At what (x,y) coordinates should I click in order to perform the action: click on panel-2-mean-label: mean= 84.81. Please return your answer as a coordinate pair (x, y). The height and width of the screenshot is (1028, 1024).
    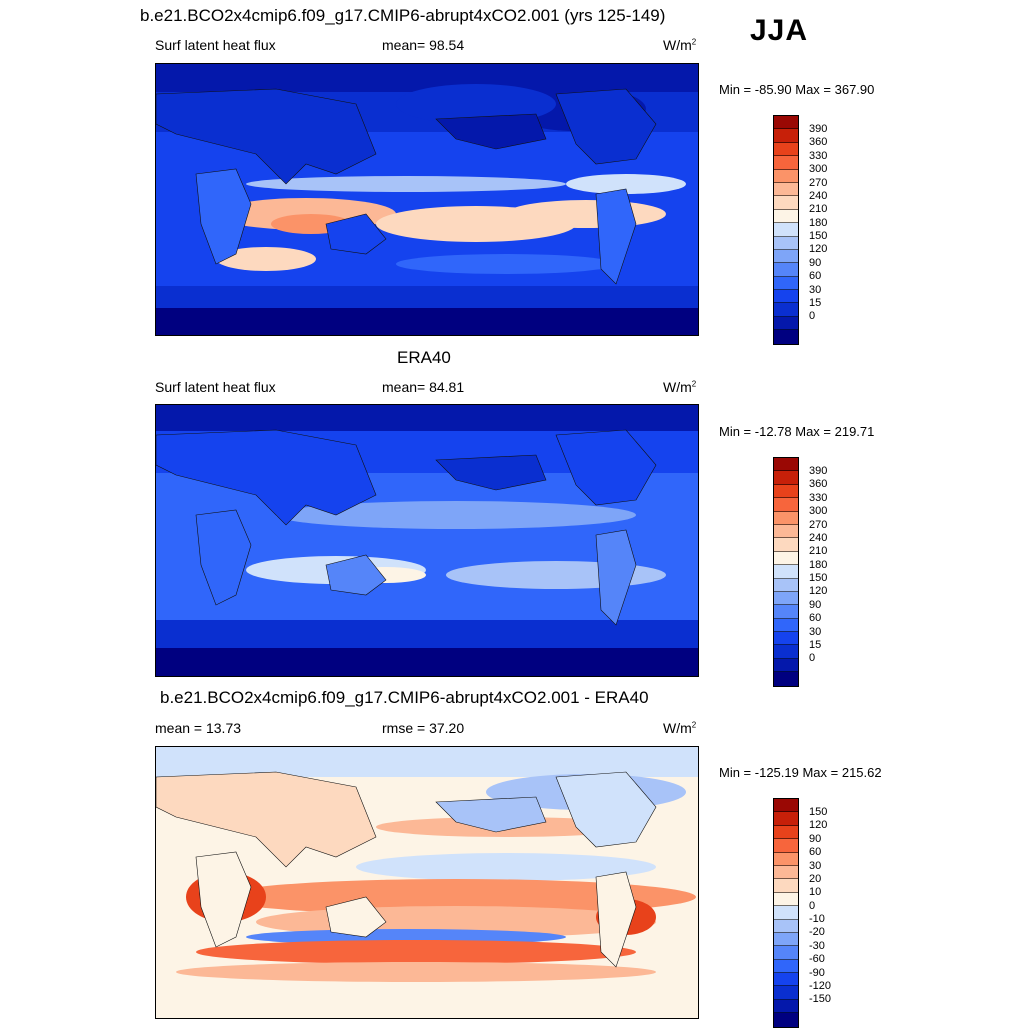
    Looking at the image, I should click on (423, 387).